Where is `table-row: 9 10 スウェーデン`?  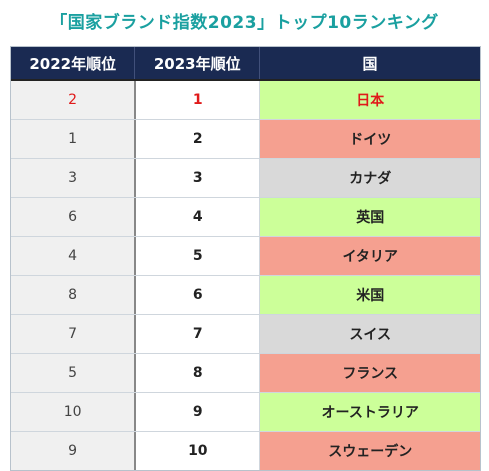
table-row: 9 10 スウェーデン is located at coordinates (245, 450).